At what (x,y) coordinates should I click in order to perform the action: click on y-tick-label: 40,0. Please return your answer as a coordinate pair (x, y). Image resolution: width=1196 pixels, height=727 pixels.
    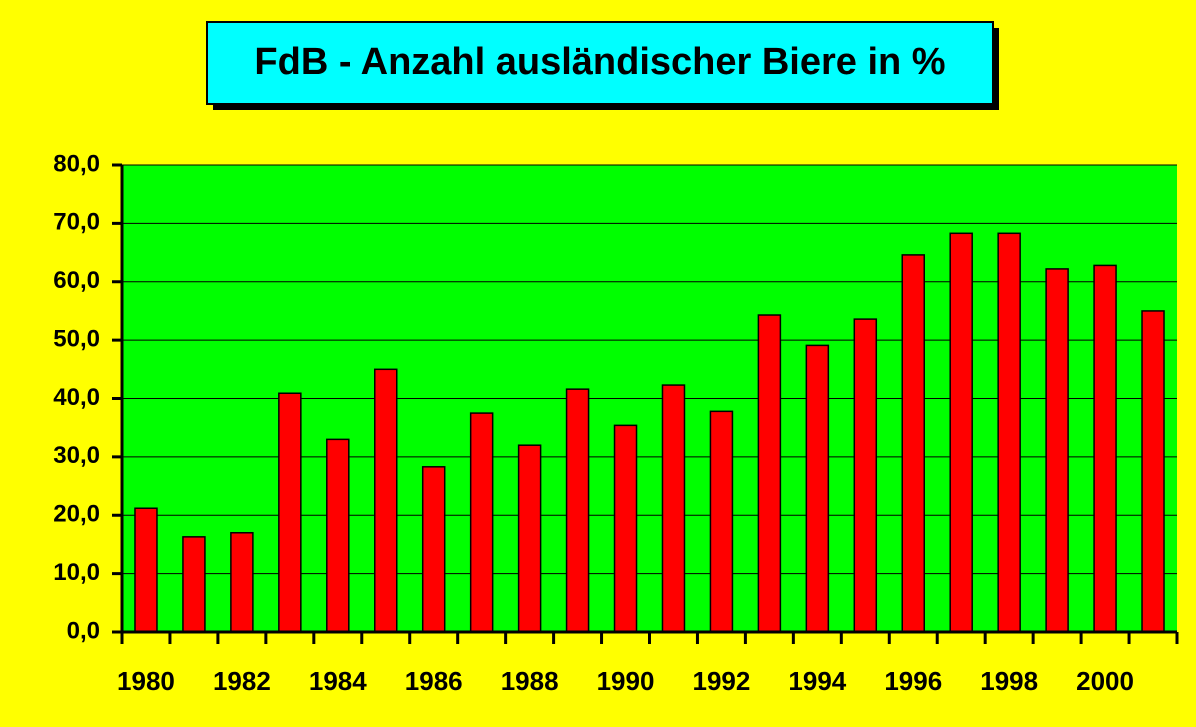
    Looking at the image, I should click on (76, 397).